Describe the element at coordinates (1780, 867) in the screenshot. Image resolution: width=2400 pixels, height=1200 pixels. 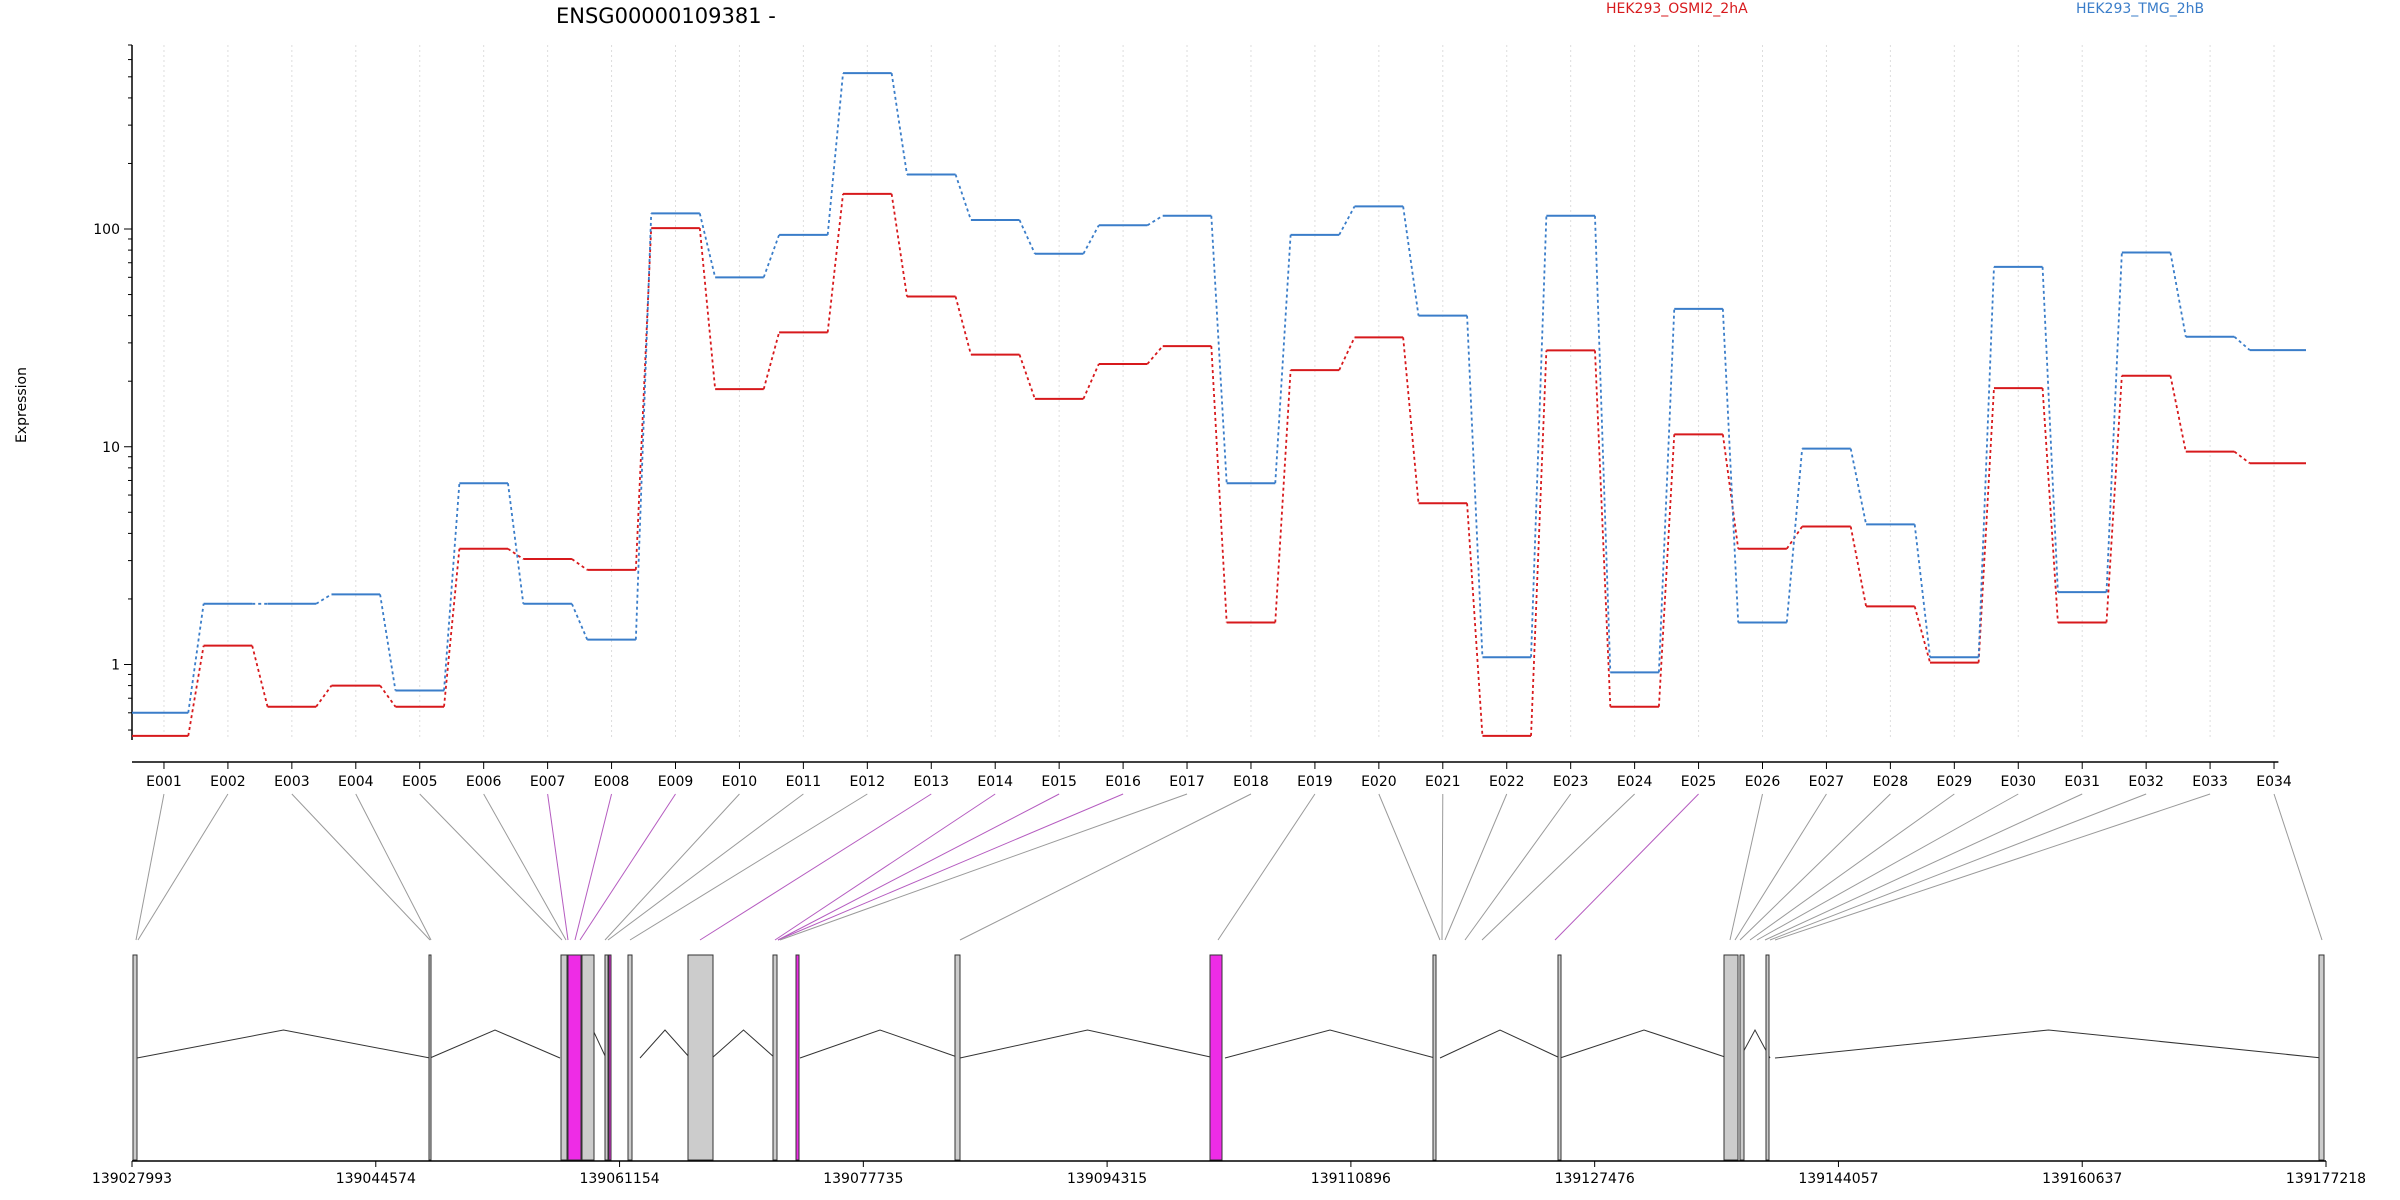
I see `exon-connector-e027` at that location.